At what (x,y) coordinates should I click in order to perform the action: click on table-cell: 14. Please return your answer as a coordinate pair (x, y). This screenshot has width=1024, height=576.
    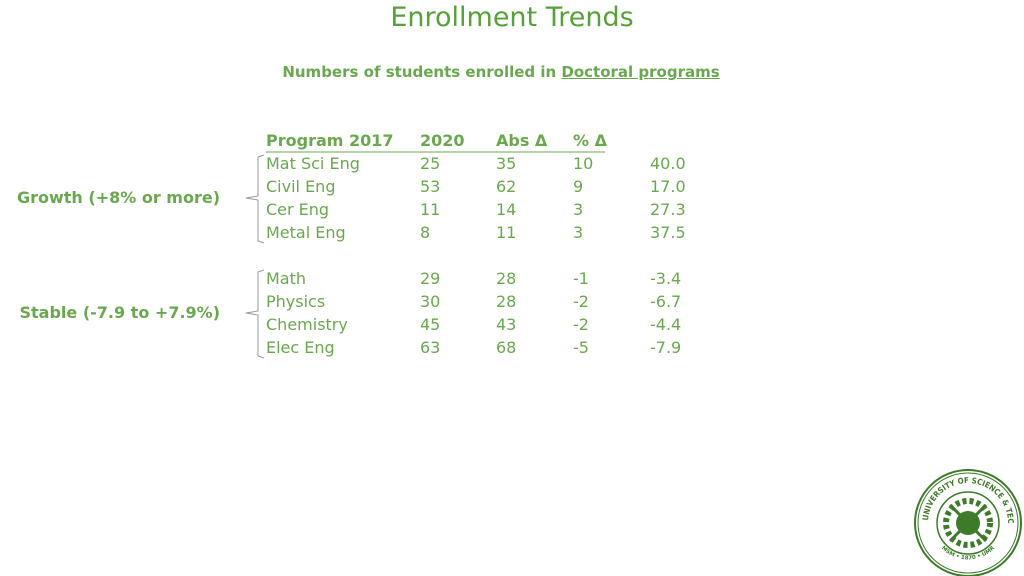
    Looking at the image, I should click on (506, 209).